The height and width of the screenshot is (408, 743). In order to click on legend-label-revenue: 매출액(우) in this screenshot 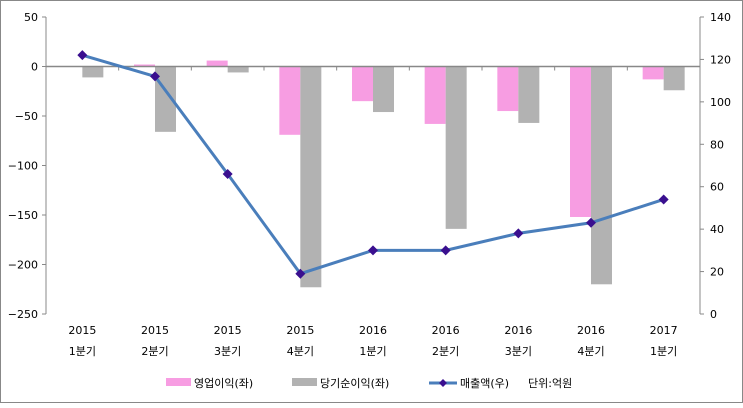, I will do `click(484, 383)`.